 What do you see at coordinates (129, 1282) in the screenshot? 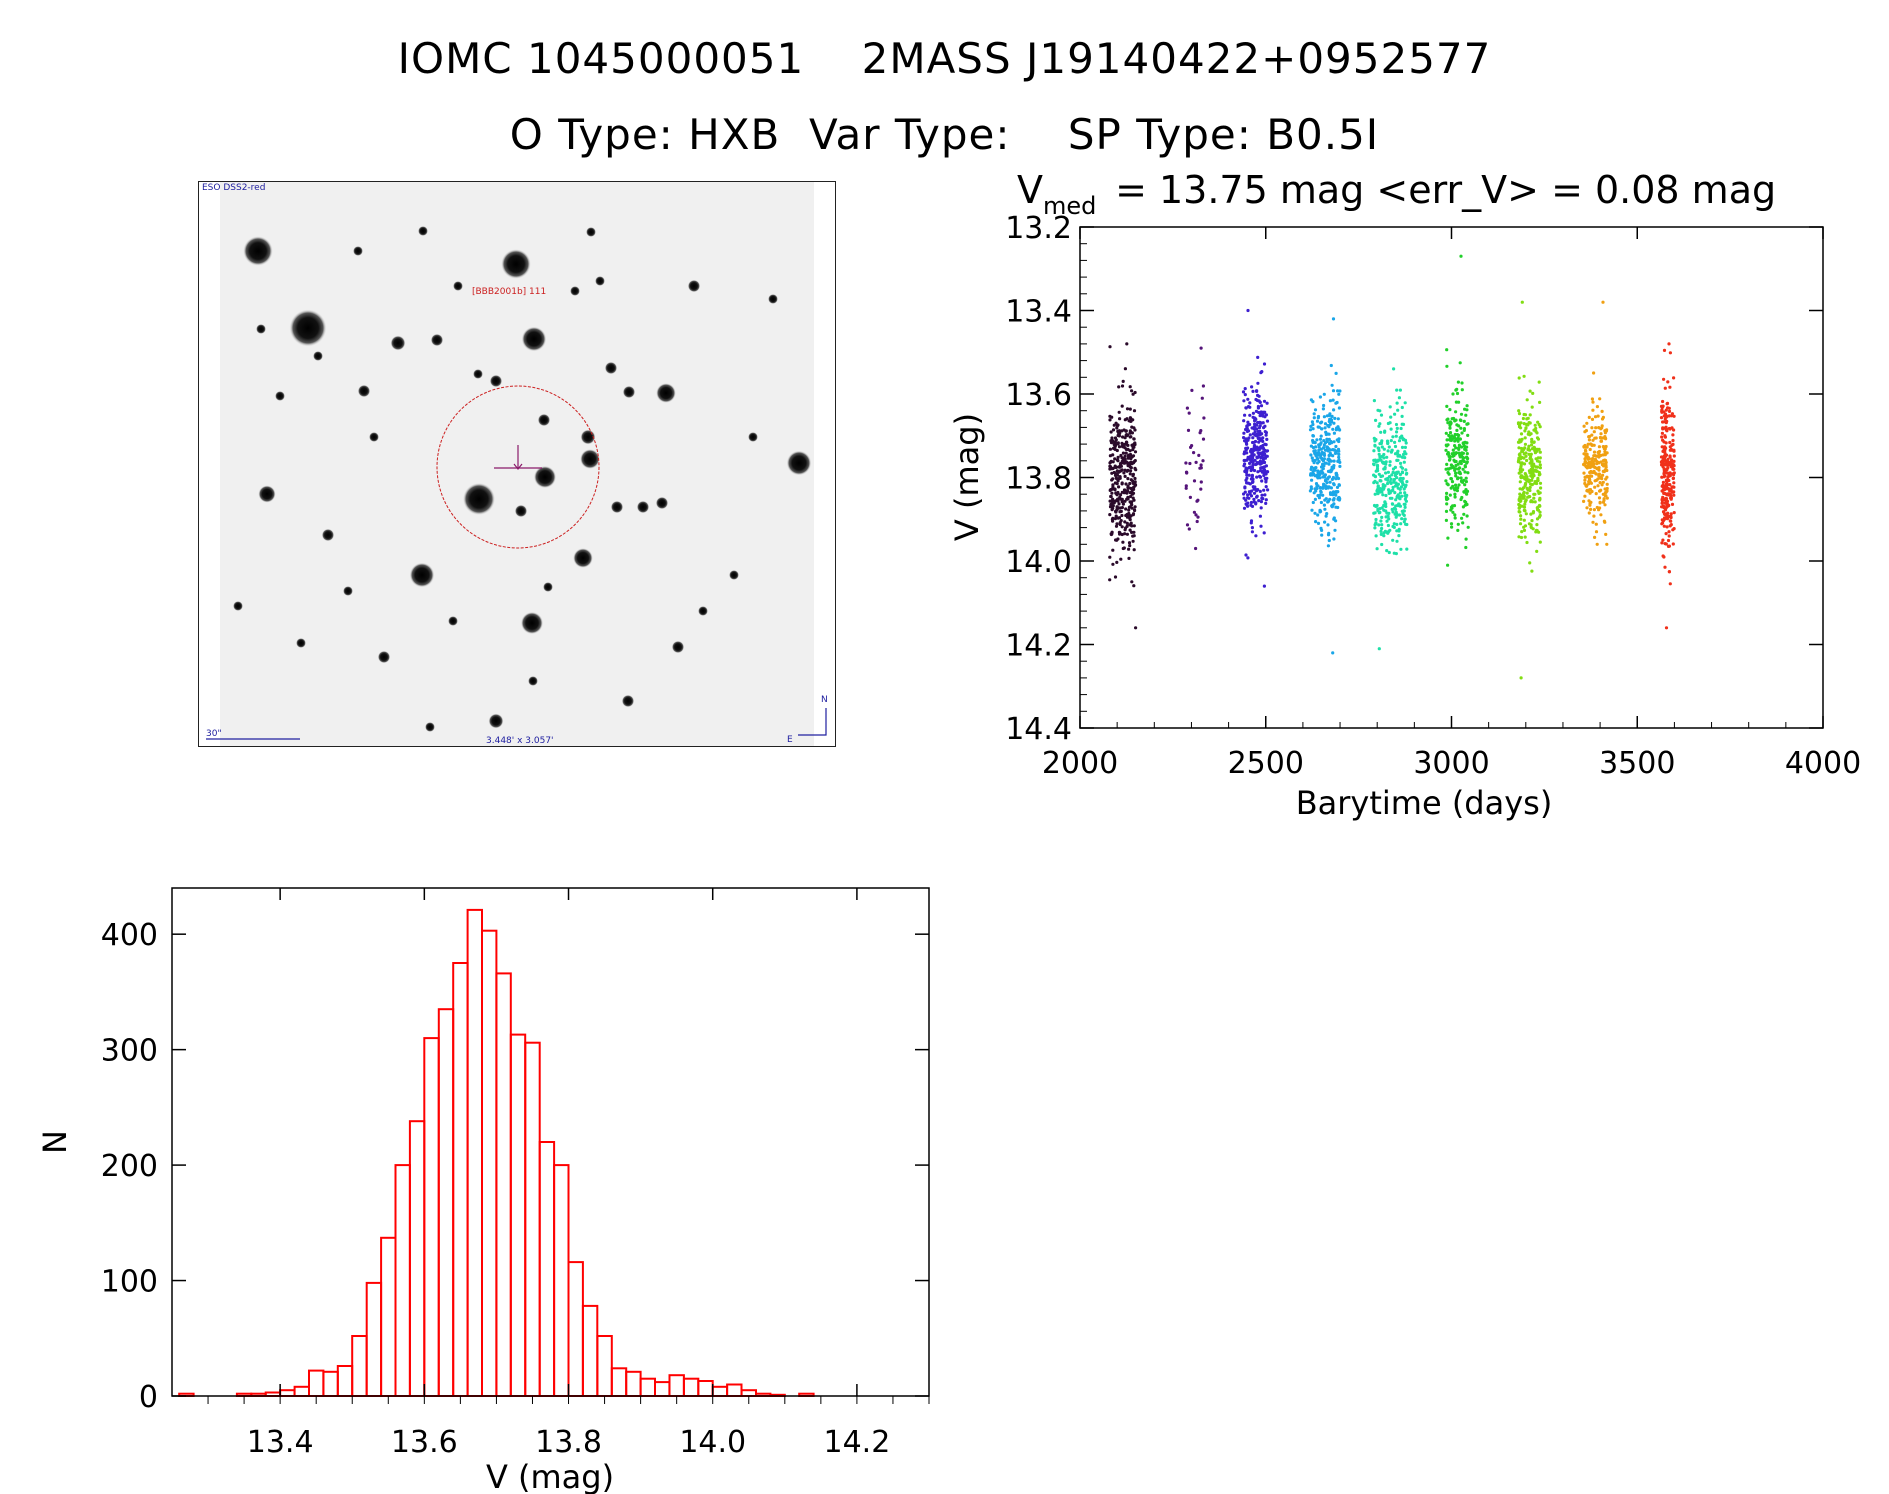
I see `hist-y-tick-label: 100` at bounding box center [129, 1282].